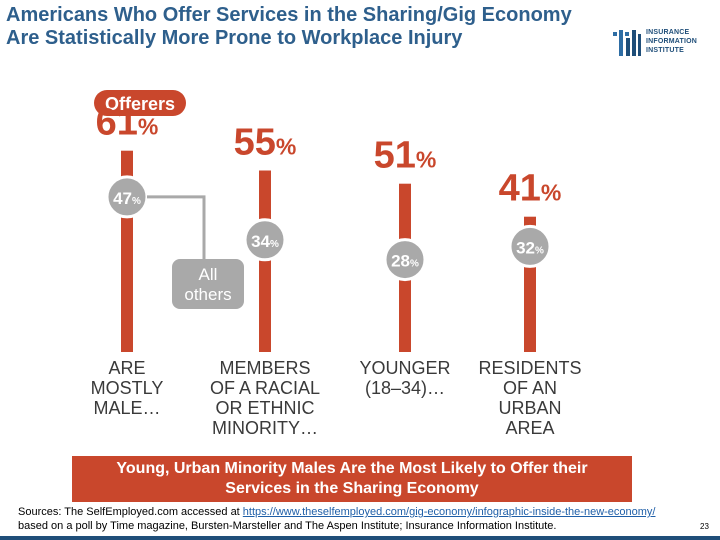 The width and height of the screenshot is (720, 540). I want to click on category-label: MOSTLY, so click(127, 388).